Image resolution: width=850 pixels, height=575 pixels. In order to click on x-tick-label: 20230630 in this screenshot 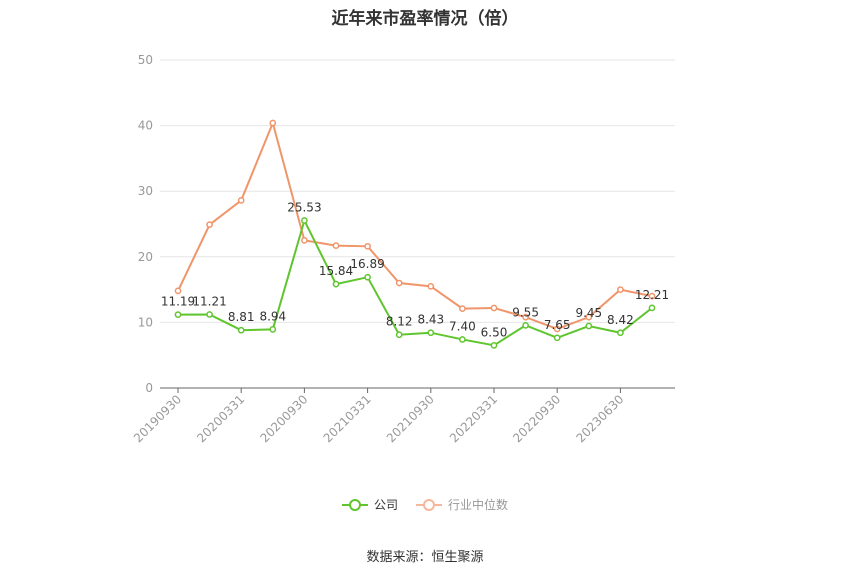, I will do `click(599, 418)`.